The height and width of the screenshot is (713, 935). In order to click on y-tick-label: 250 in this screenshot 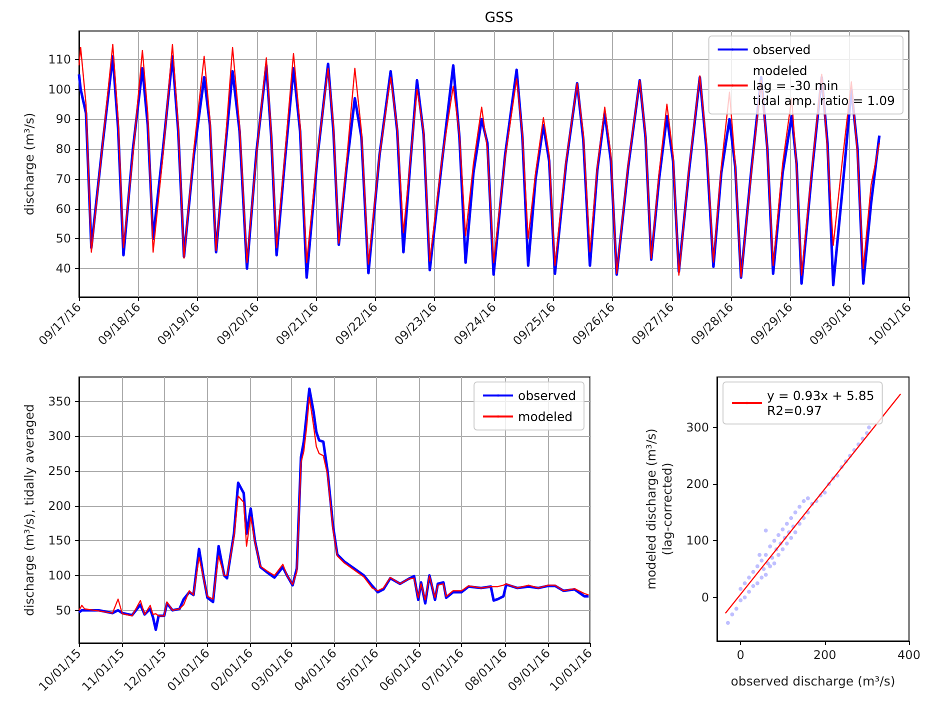, I will do `click(59, 471)`.